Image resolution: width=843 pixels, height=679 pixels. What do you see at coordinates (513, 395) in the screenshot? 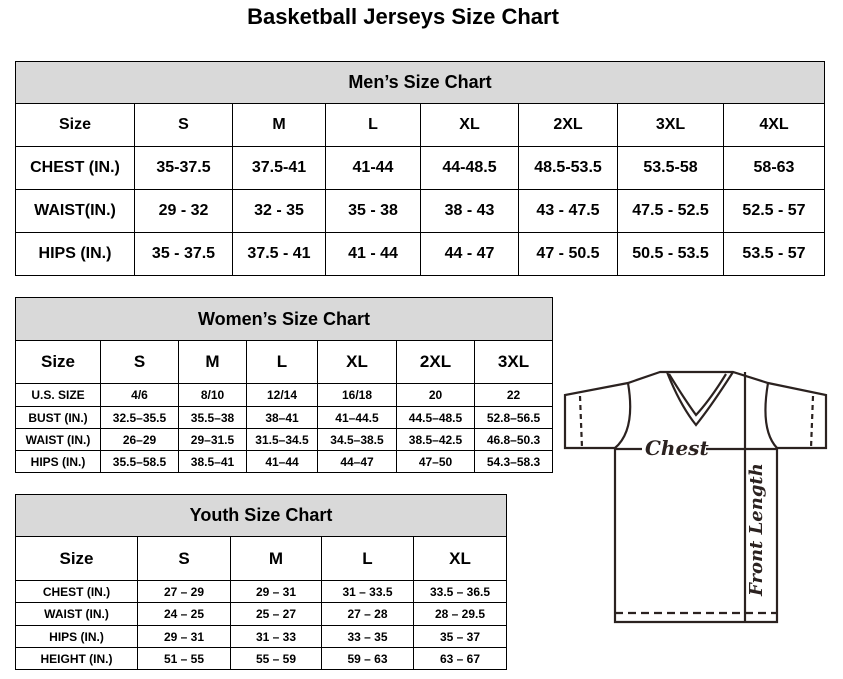
I see `table-cell: 22` at bounding box center [513, 395].